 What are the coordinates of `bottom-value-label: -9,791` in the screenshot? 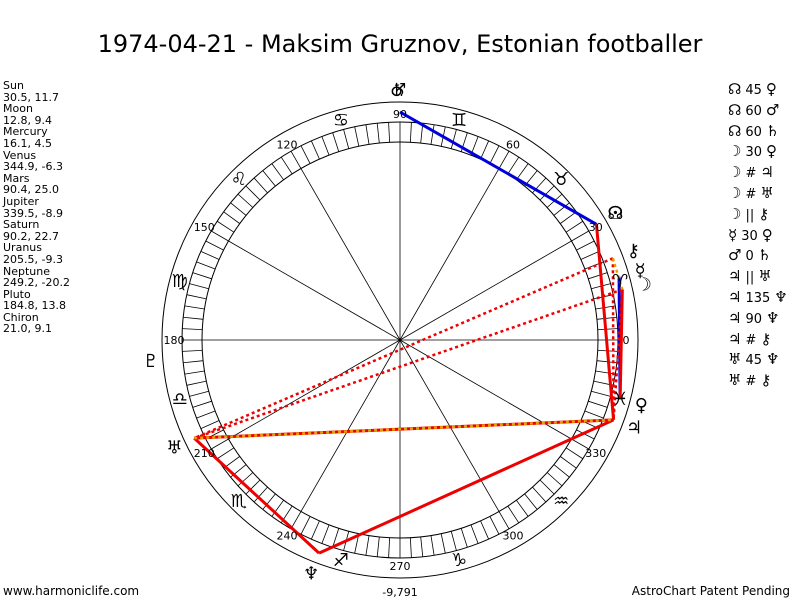 It's located at (399, 592).